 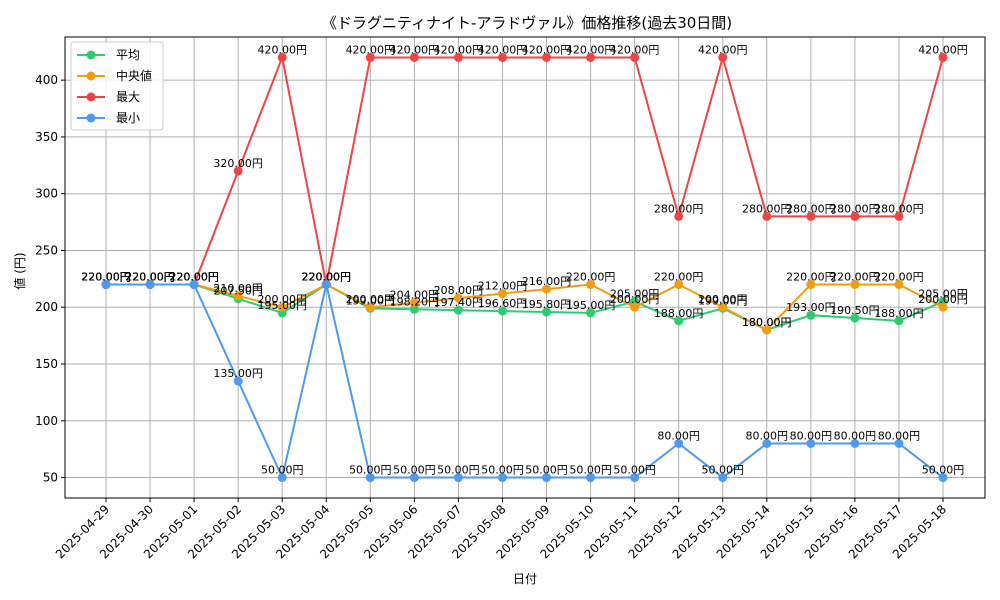 What do you see at coordinates (459, 290) in the screenshot?
I see `data-label: 208.00円` at bounding box center [459, 290].